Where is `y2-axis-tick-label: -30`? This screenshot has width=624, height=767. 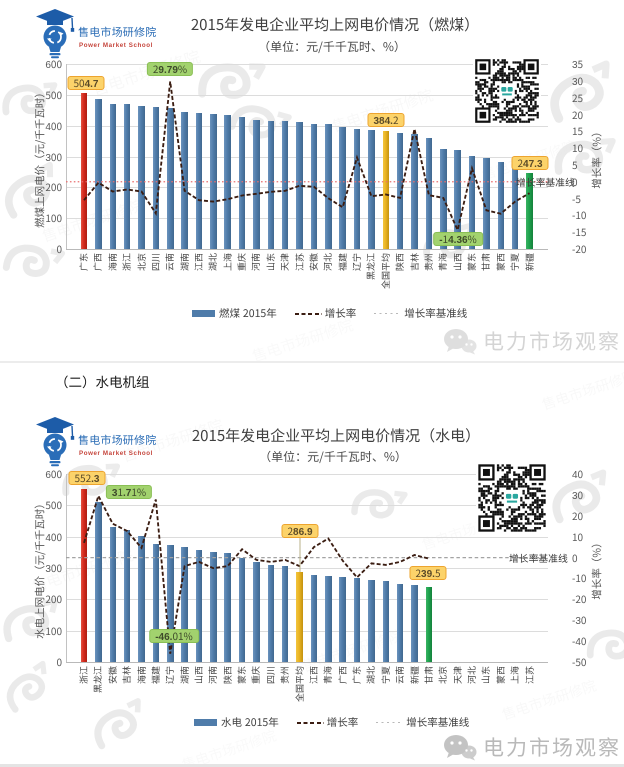 y2-axis-tick-label: -30 is located at coordinates (579, 620).